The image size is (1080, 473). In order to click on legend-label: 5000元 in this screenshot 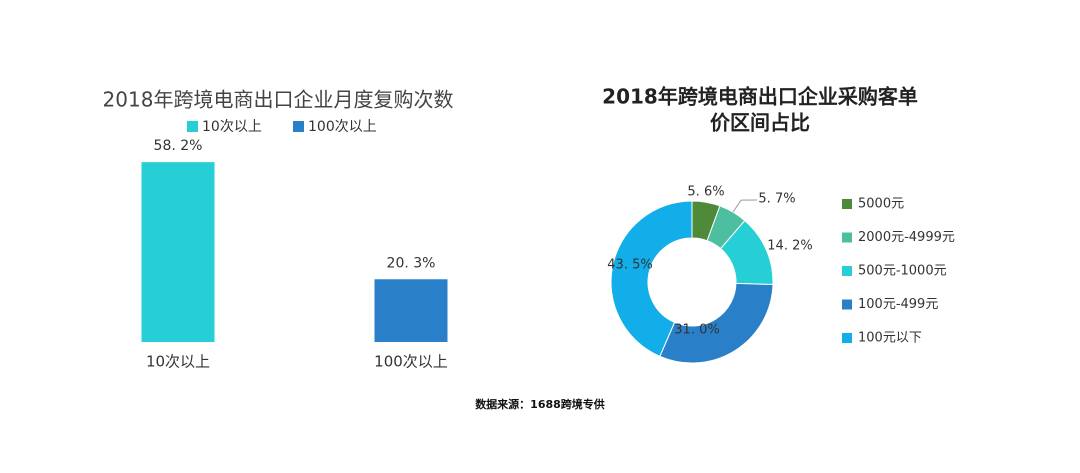, I will do `click(881, 204)`.